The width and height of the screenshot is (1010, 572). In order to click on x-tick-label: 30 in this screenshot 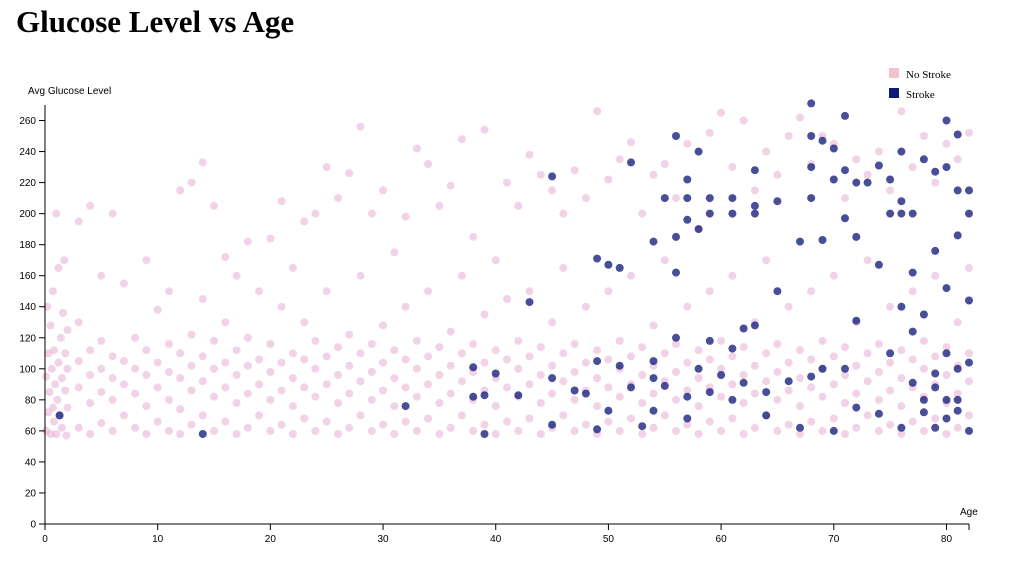, I will do `click(383, 539)`.